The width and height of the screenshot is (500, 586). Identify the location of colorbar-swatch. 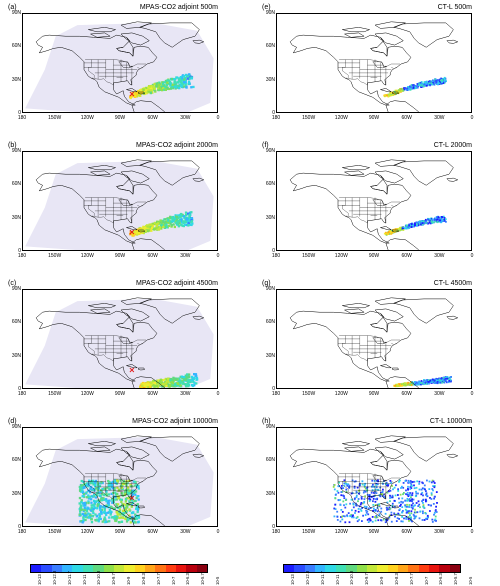
(289, 568).